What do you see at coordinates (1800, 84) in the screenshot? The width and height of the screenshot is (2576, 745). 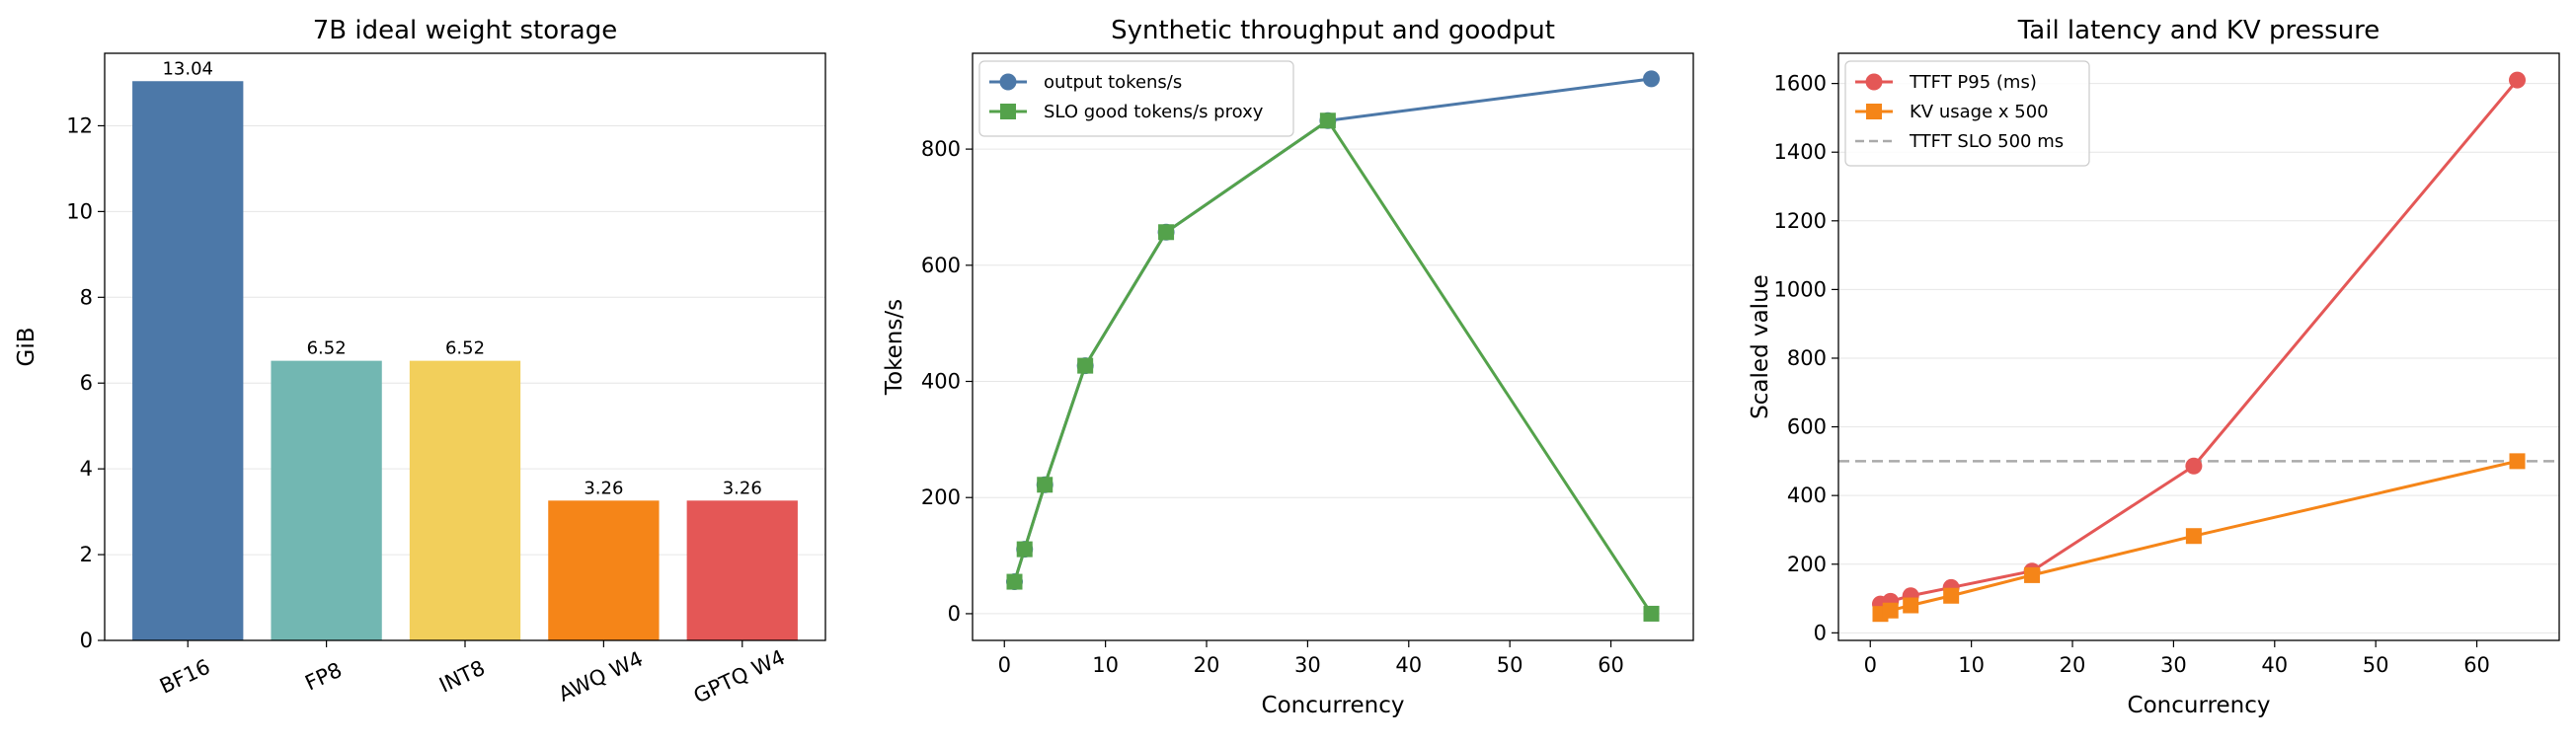 I see `y-tick-label: 1600` at bounding box center [1800, 84].